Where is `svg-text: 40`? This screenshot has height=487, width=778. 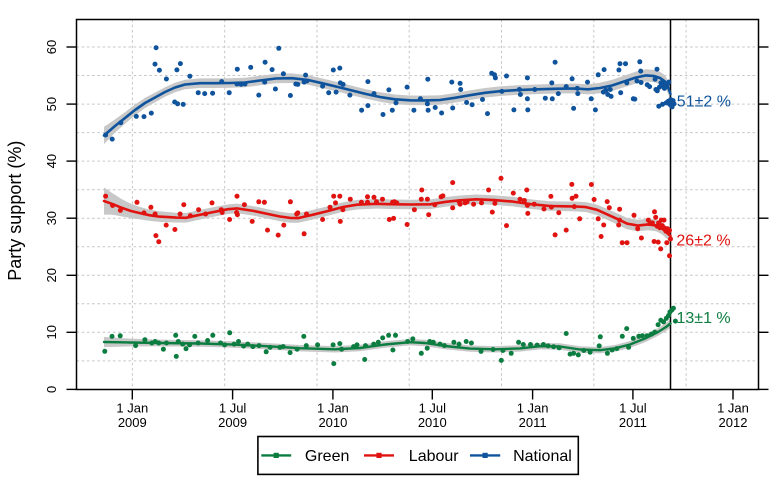
svg-text: 40 is located at coordinates (51, 161).